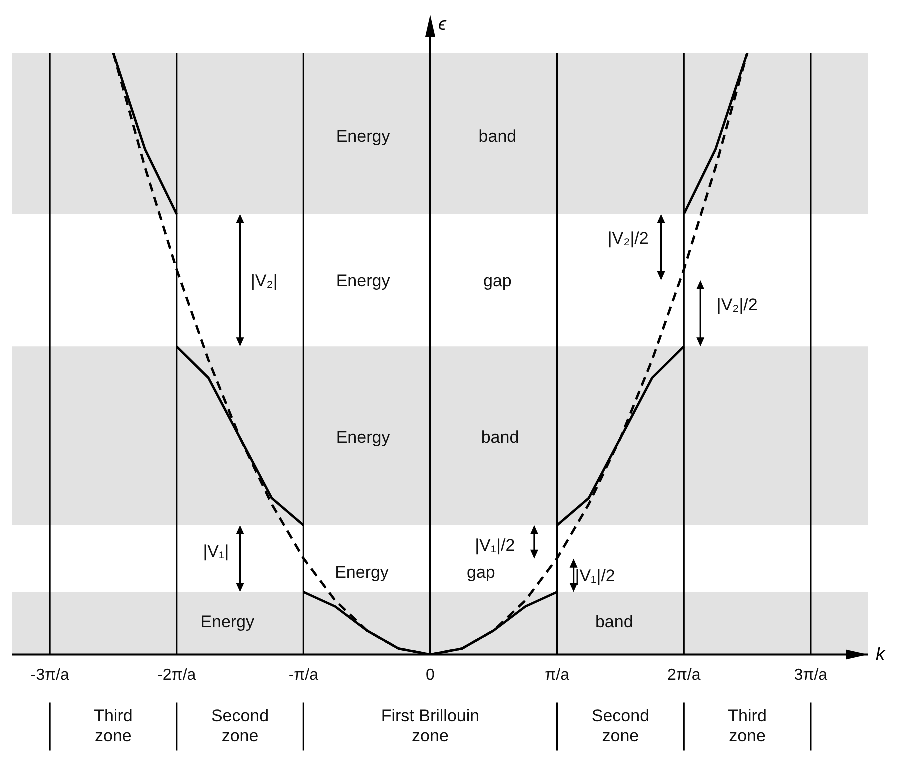 This screenshot has height=770, width=920. What do you see at coordinates (431, 675) in the screenshot?
I see `x-tick-label: 0` at bounding box center [431, 675].